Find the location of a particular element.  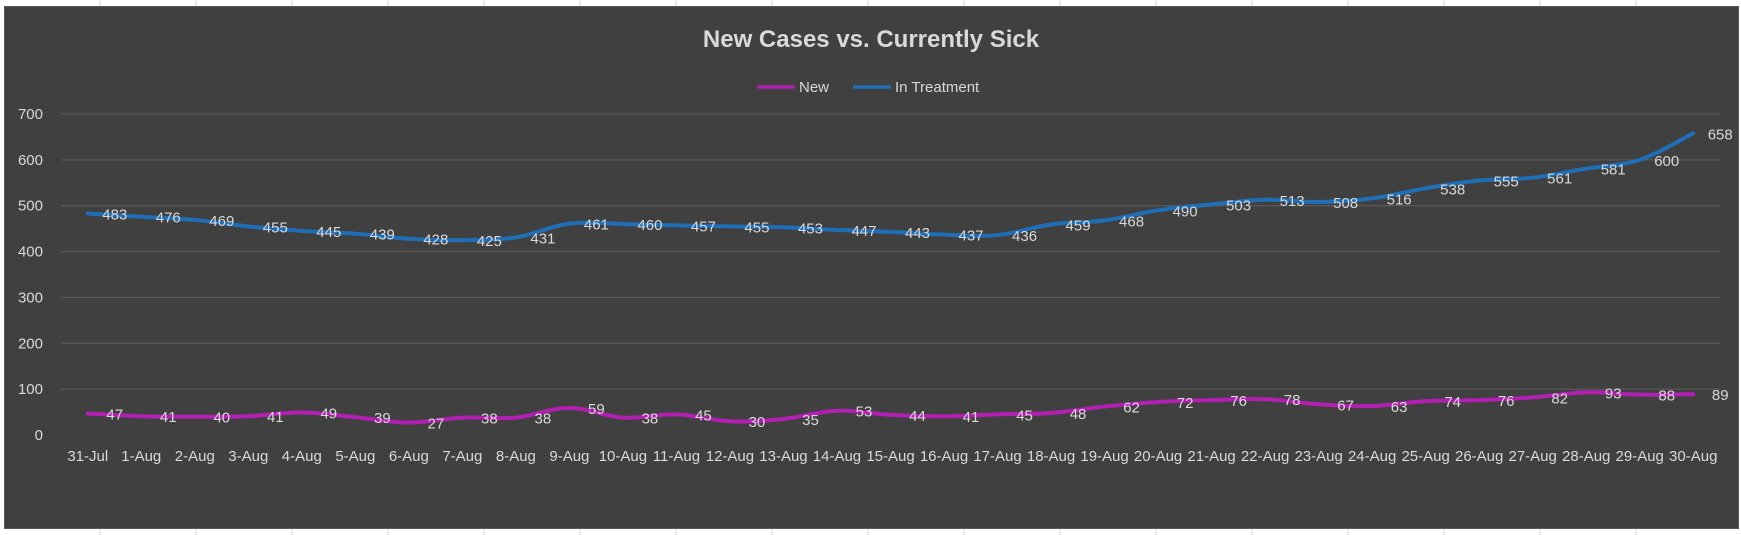

data-label-in-treatment: 431 is located at coordinates (542, 238).